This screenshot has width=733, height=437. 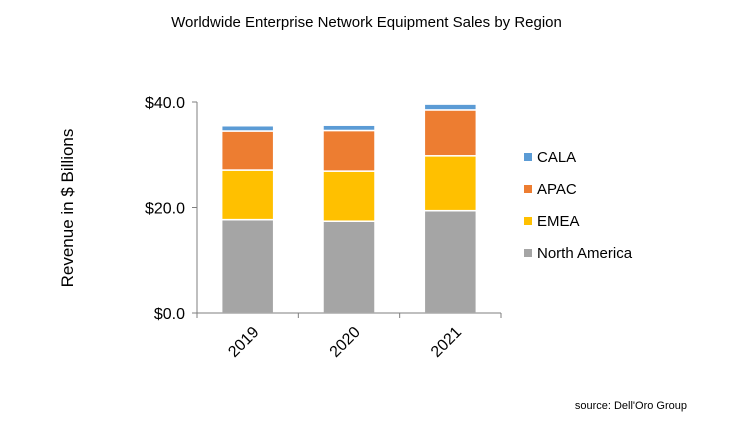 I want to click on legend-swatch-emea, so click(x=528, y=221).